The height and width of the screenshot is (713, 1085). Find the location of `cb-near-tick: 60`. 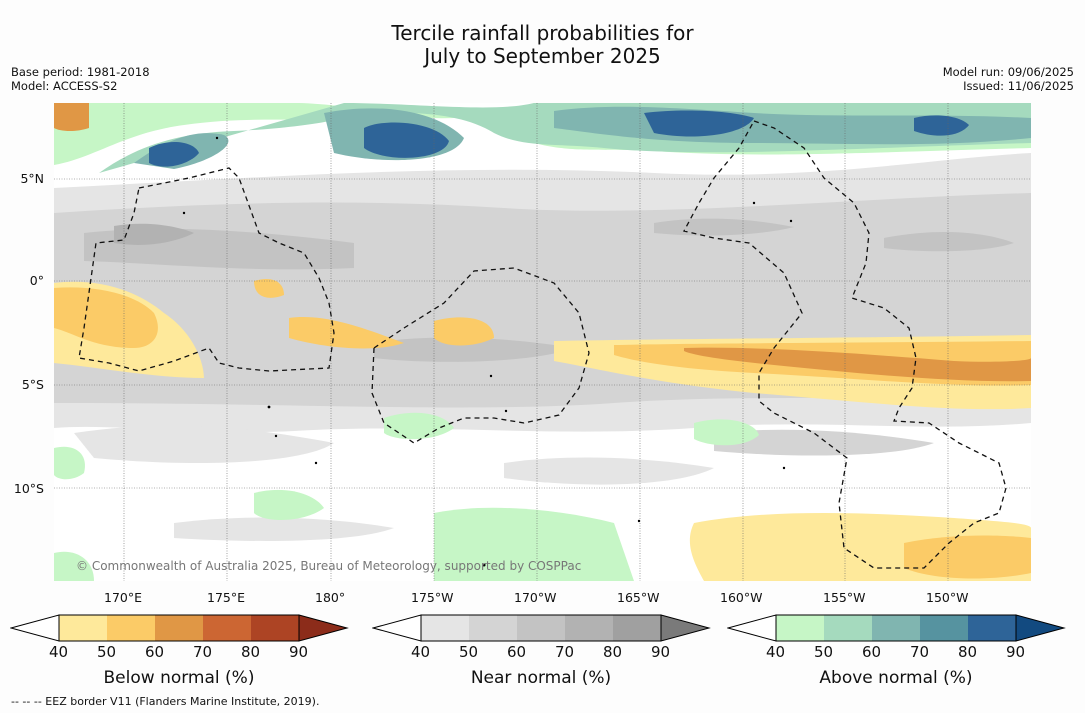

cb-near-tick: 60 is located at coordinates (517, 652).